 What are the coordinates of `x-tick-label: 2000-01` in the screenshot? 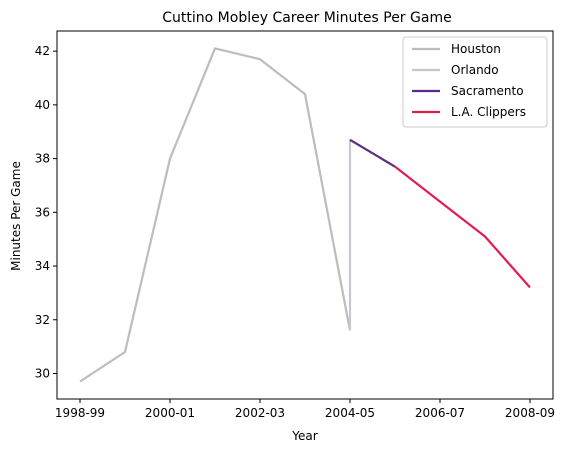 It's located at (170, 413).